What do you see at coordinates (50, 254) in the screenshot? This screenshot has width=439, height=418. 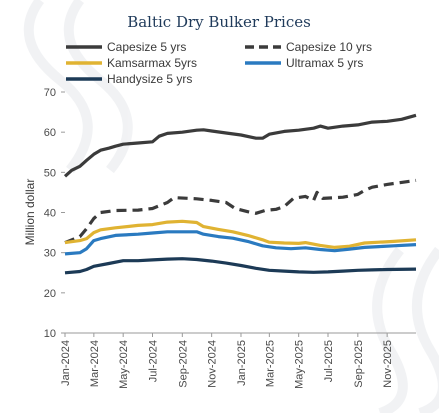 I see `y-tick-label: 30` at bounding box center [50, 254].